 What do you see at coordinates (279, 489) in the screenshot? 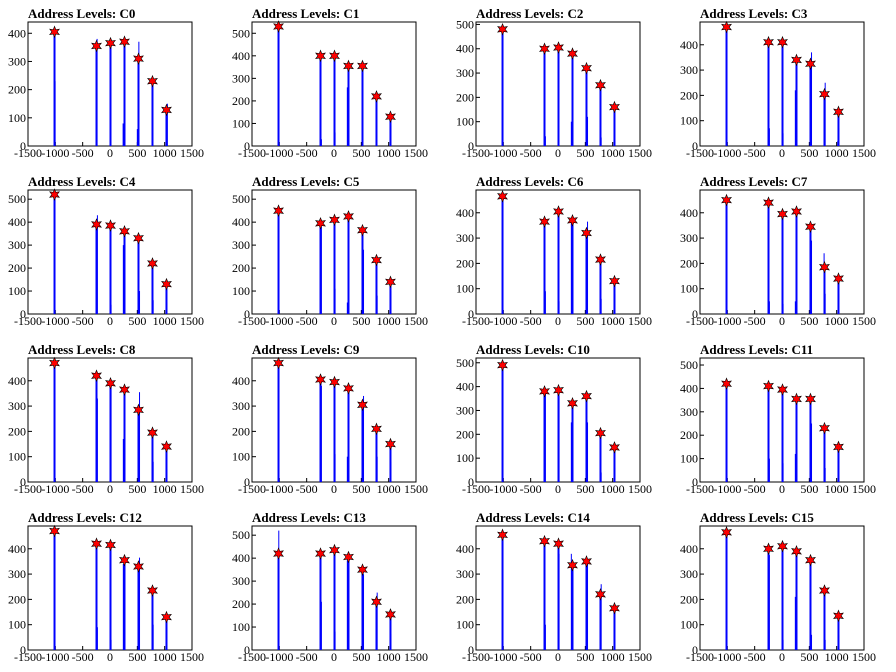
I see `x-tick-label: -1000` at bounding box center [279, 489].